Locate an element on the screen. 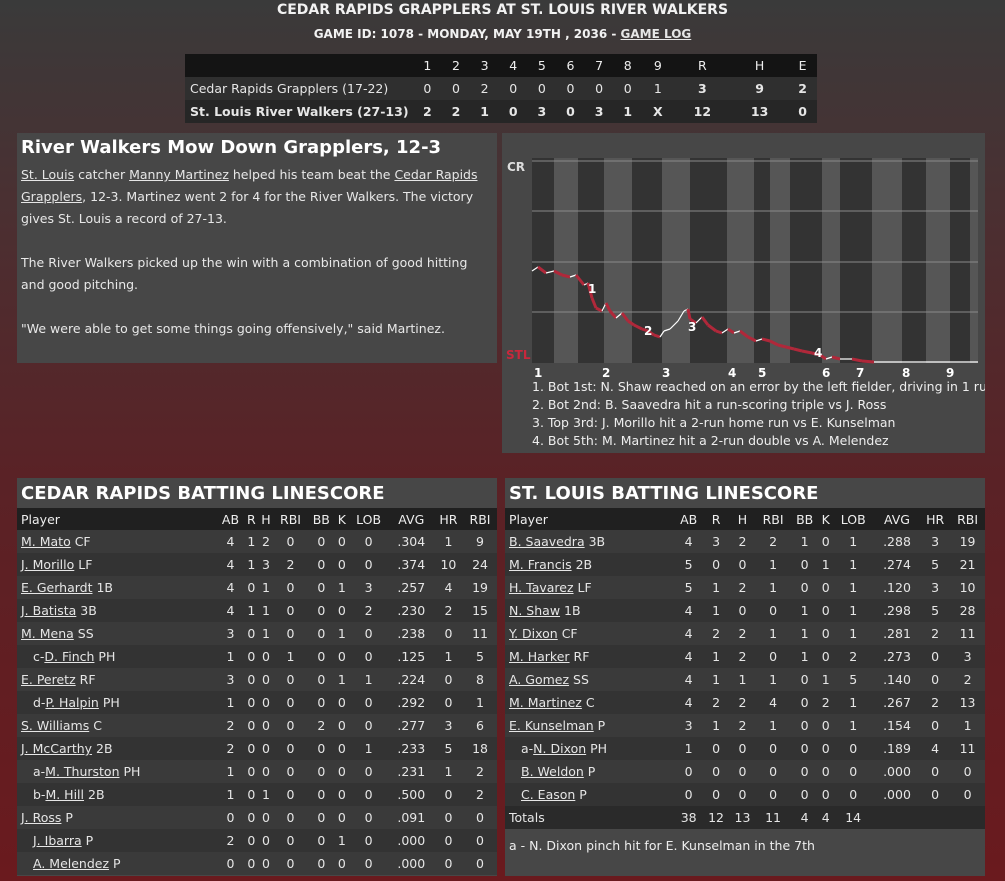 This screenshot has width=1005, height=881. player-link: E. Gerhardt is located at coordinates (57, 587).